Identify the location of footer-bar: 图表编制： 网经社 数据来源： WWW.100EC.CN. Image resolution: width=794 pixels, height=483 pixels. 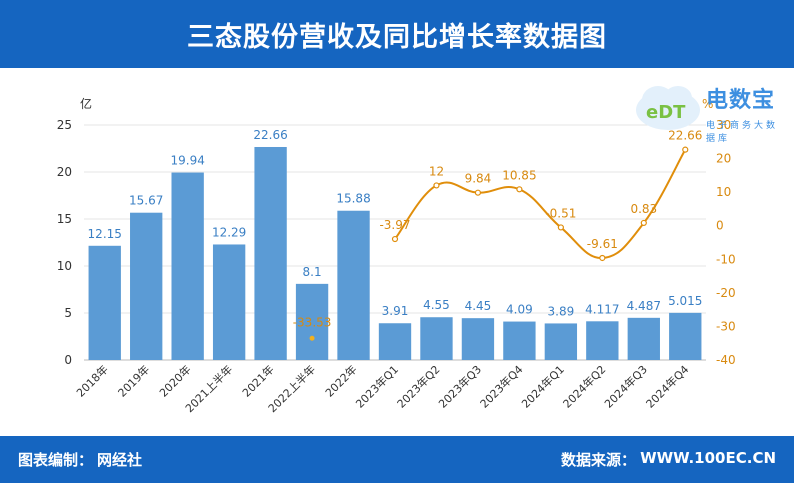
(397, 459).